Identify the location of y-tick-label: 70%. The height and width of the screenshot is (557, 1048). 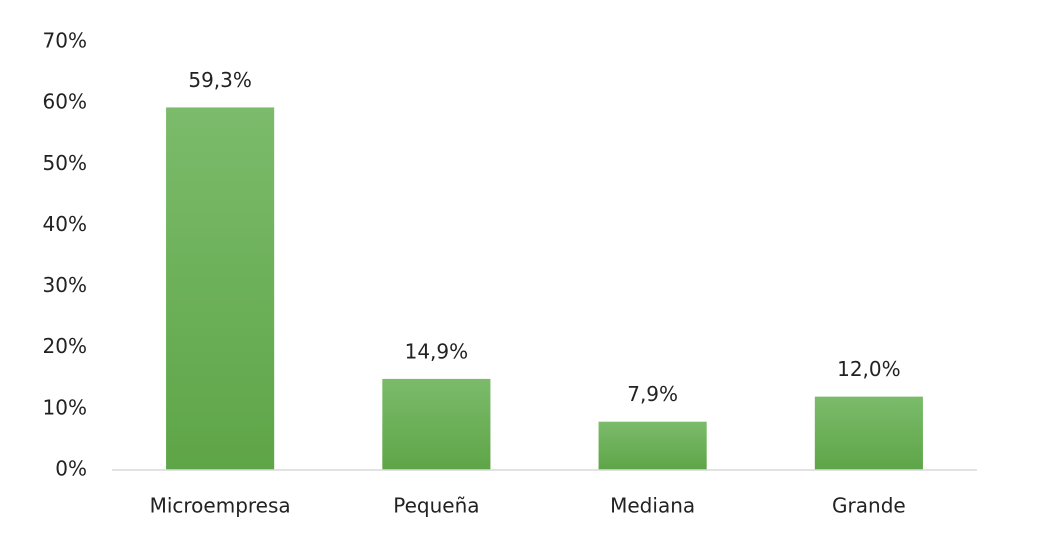
(65, 41).